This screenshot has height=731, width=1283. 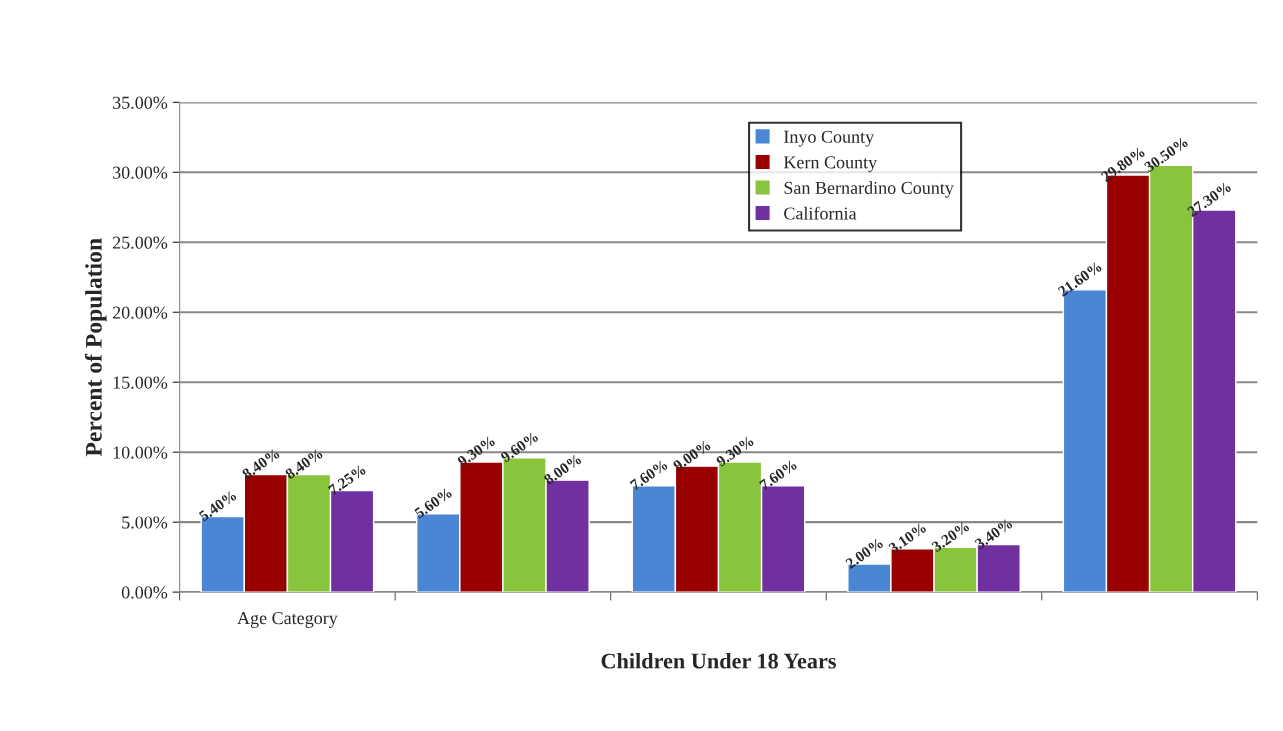 I want to click on y-tick-label: 35.00%, so click(x=140, y=102).